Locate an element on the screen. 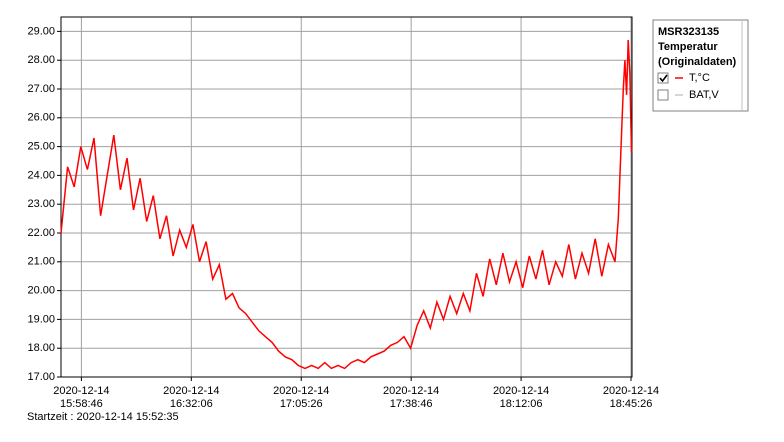 This screenshot has width=784, height=442. y-tick-label: 29.00 is located at coordinates (41, 31).